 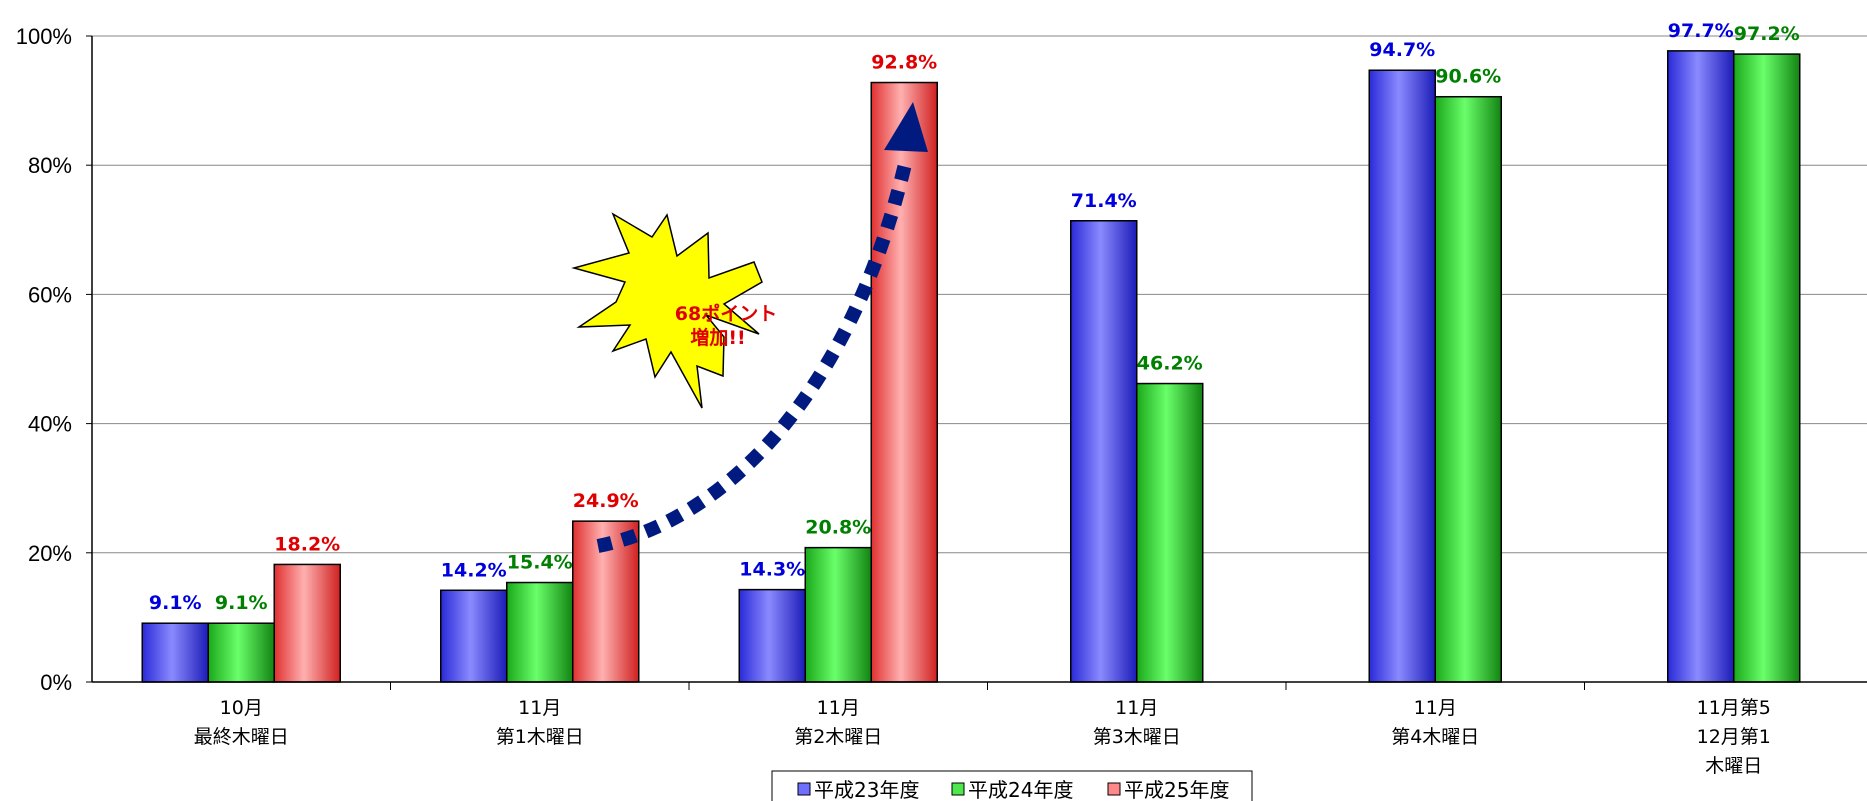 What do you see at coordinates (241, 708) in the screenshot?
I see `x-category-label: 10月` at bounding box center [241, 708].